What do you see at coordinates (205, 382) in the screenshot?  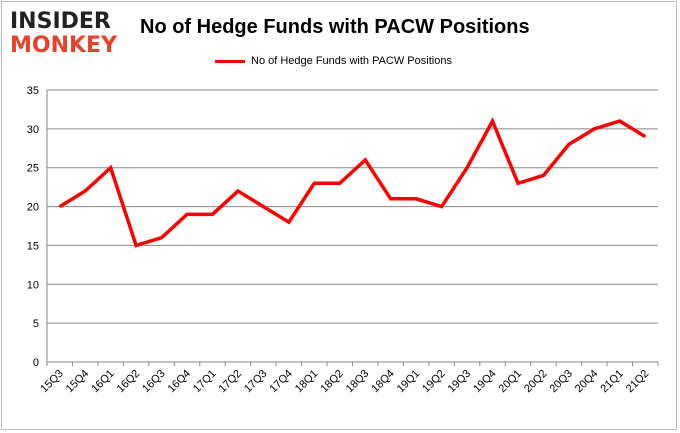 I see `x-tick-label: 17Q1` at bounding box center [205, 382].